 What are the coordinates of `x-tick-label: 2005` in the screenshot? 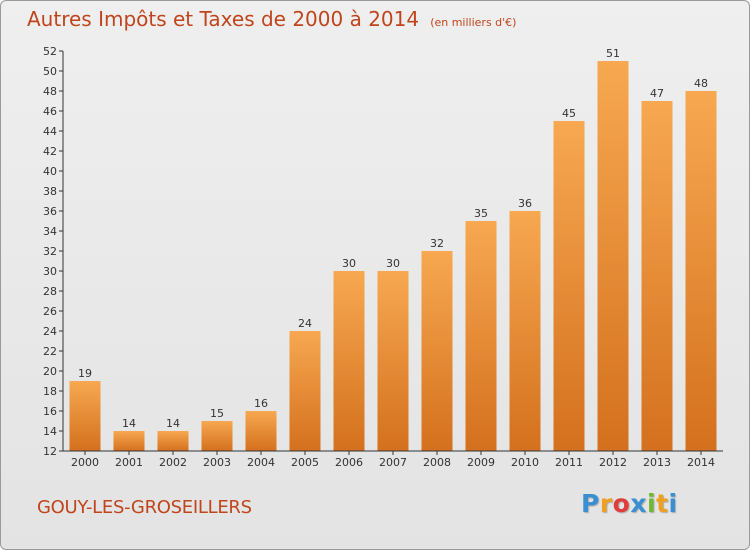 It's located at (305, 462).